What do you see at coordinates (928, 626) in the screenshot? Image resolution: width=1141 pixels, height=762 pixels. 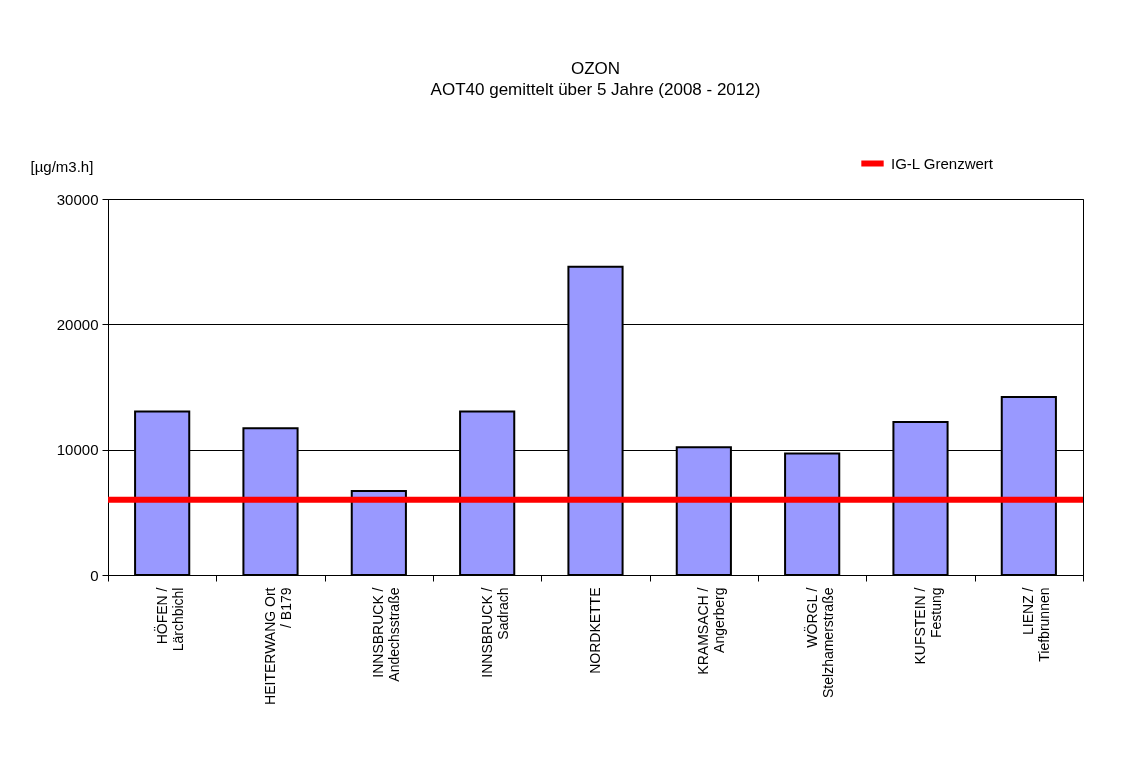 I see `x-tick-label: KUFSTEIN / Festung` at bounding box center [928, 626].